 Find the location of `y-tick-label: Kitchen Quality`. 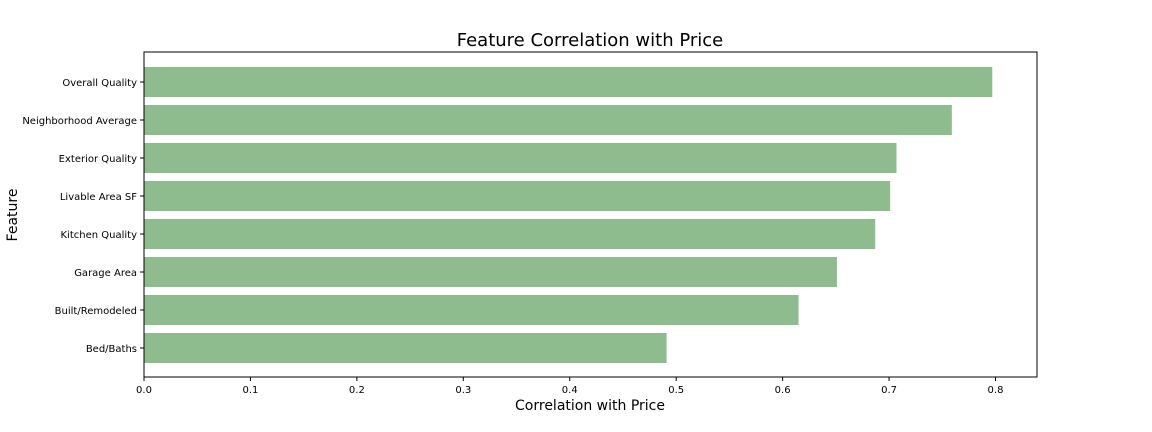

y-tick-label: Kitchen Quality is located at coordinates (99, 235).